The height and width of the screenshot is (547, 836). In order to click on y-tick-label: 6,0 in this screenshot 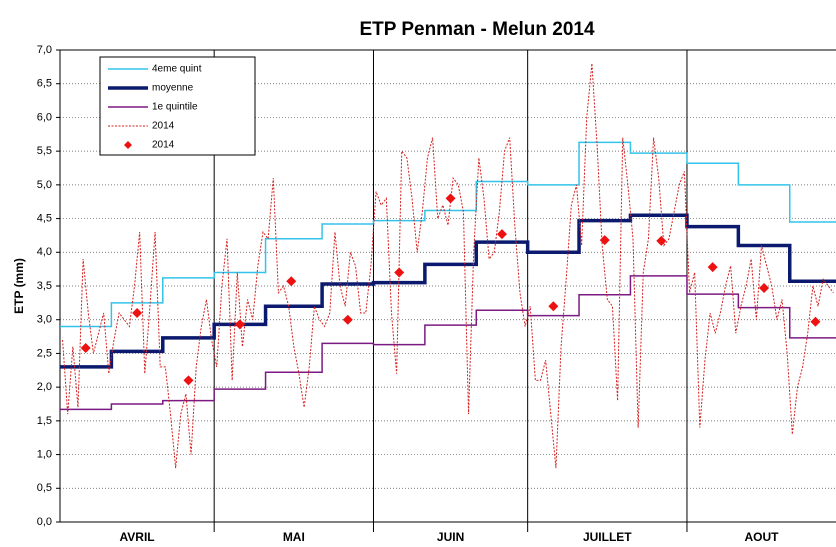, I will do `click(44, 117)`.